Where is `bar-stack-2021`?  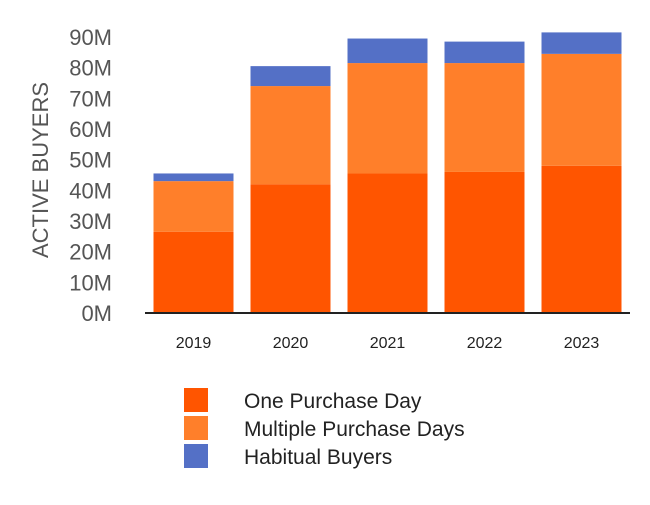
bar-stack-2021 is located at coordinates (387, 175).